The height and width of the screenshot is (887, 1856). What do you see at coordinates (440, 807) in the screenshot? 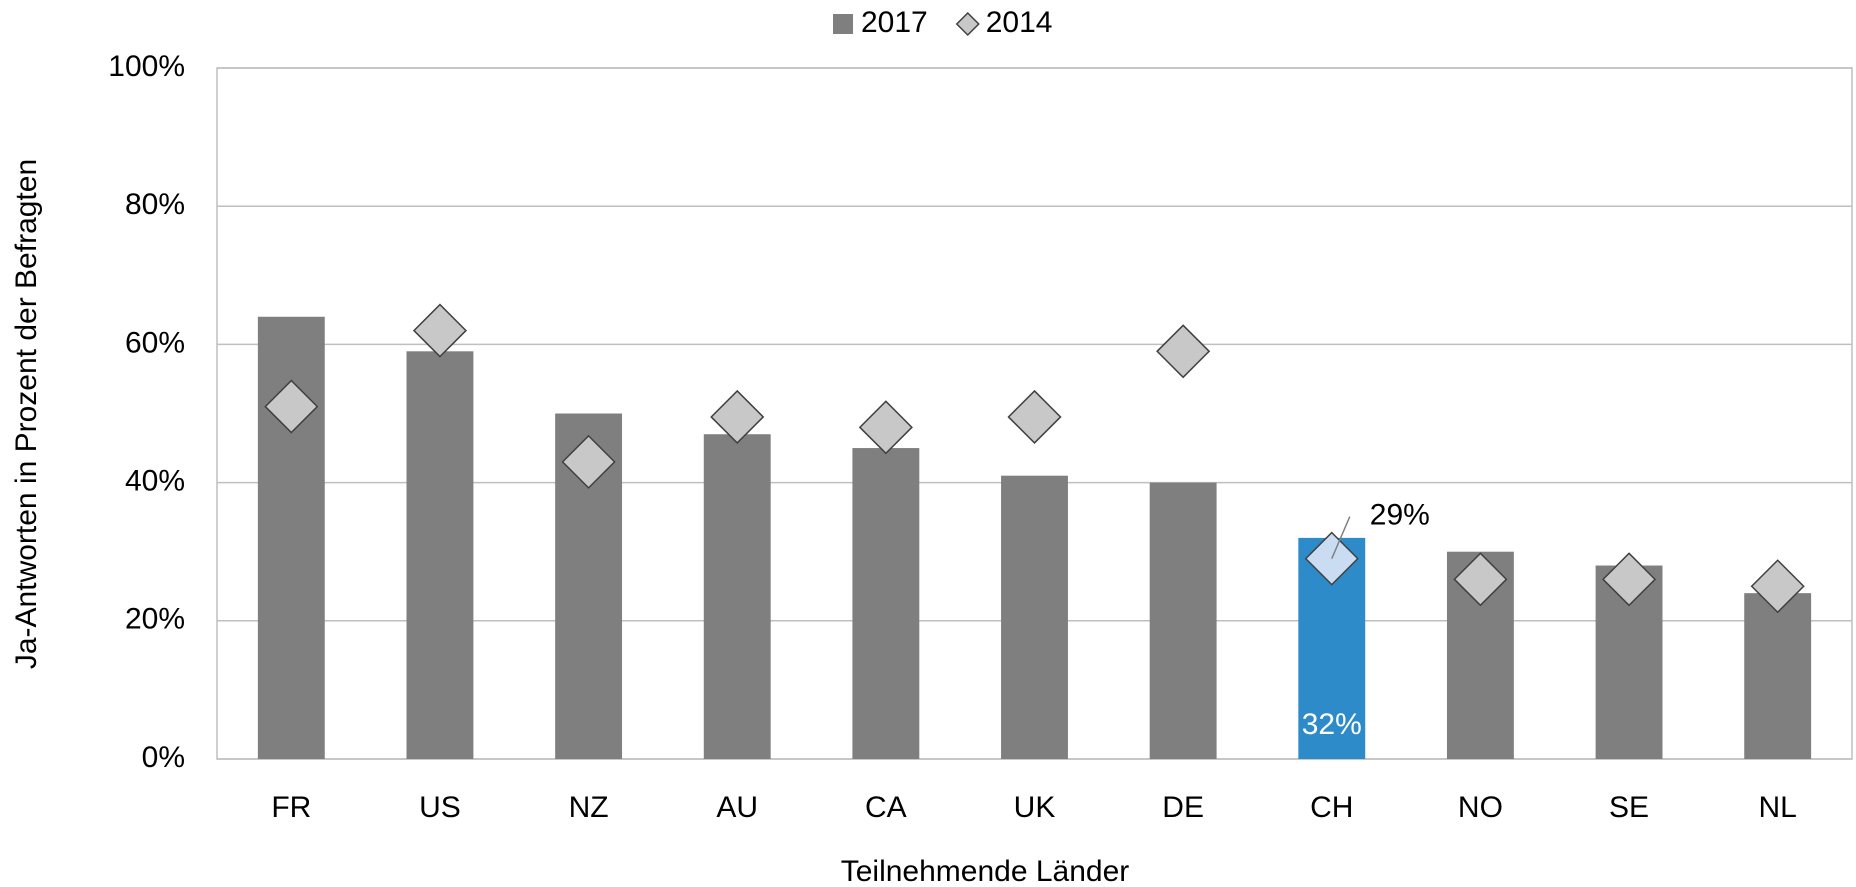
I see `x-tick-label: US` at bounding box center [440, 807].